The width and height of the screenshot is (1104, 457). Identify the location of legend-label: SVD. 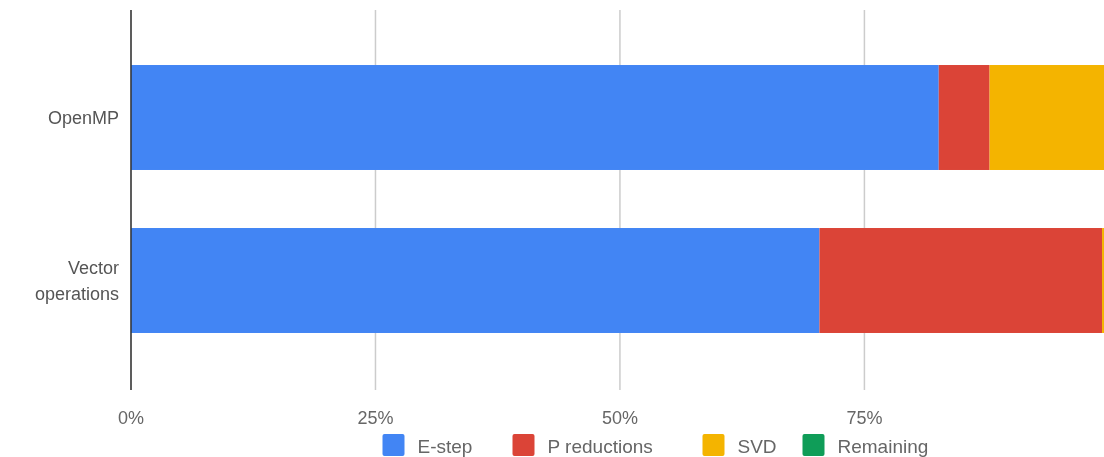
(757, 446).